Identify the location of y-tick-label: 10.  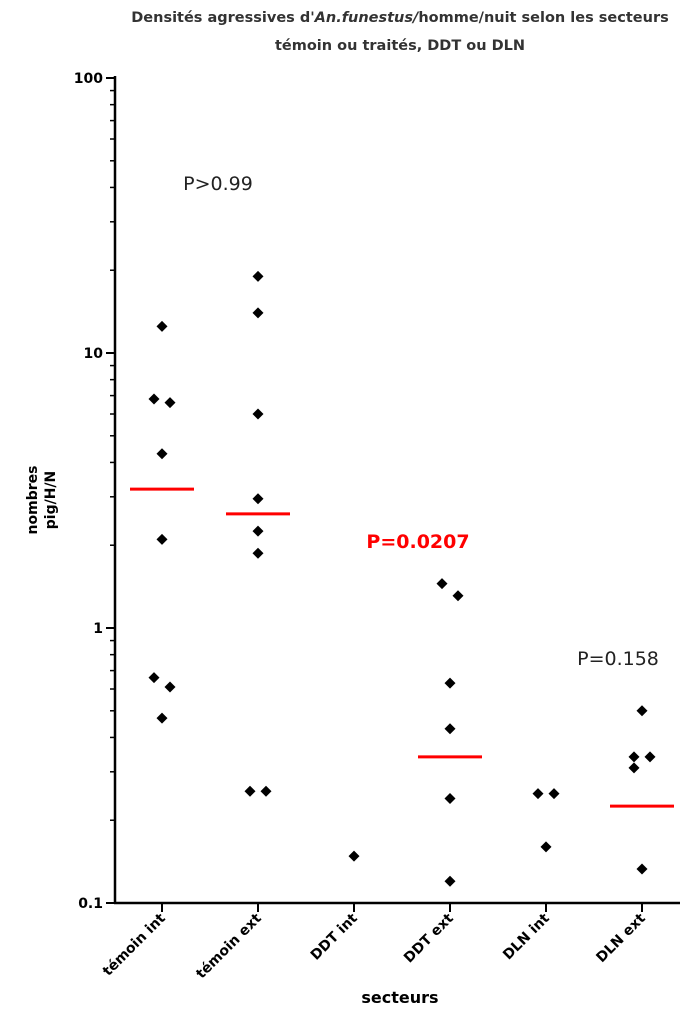
(94, 354).